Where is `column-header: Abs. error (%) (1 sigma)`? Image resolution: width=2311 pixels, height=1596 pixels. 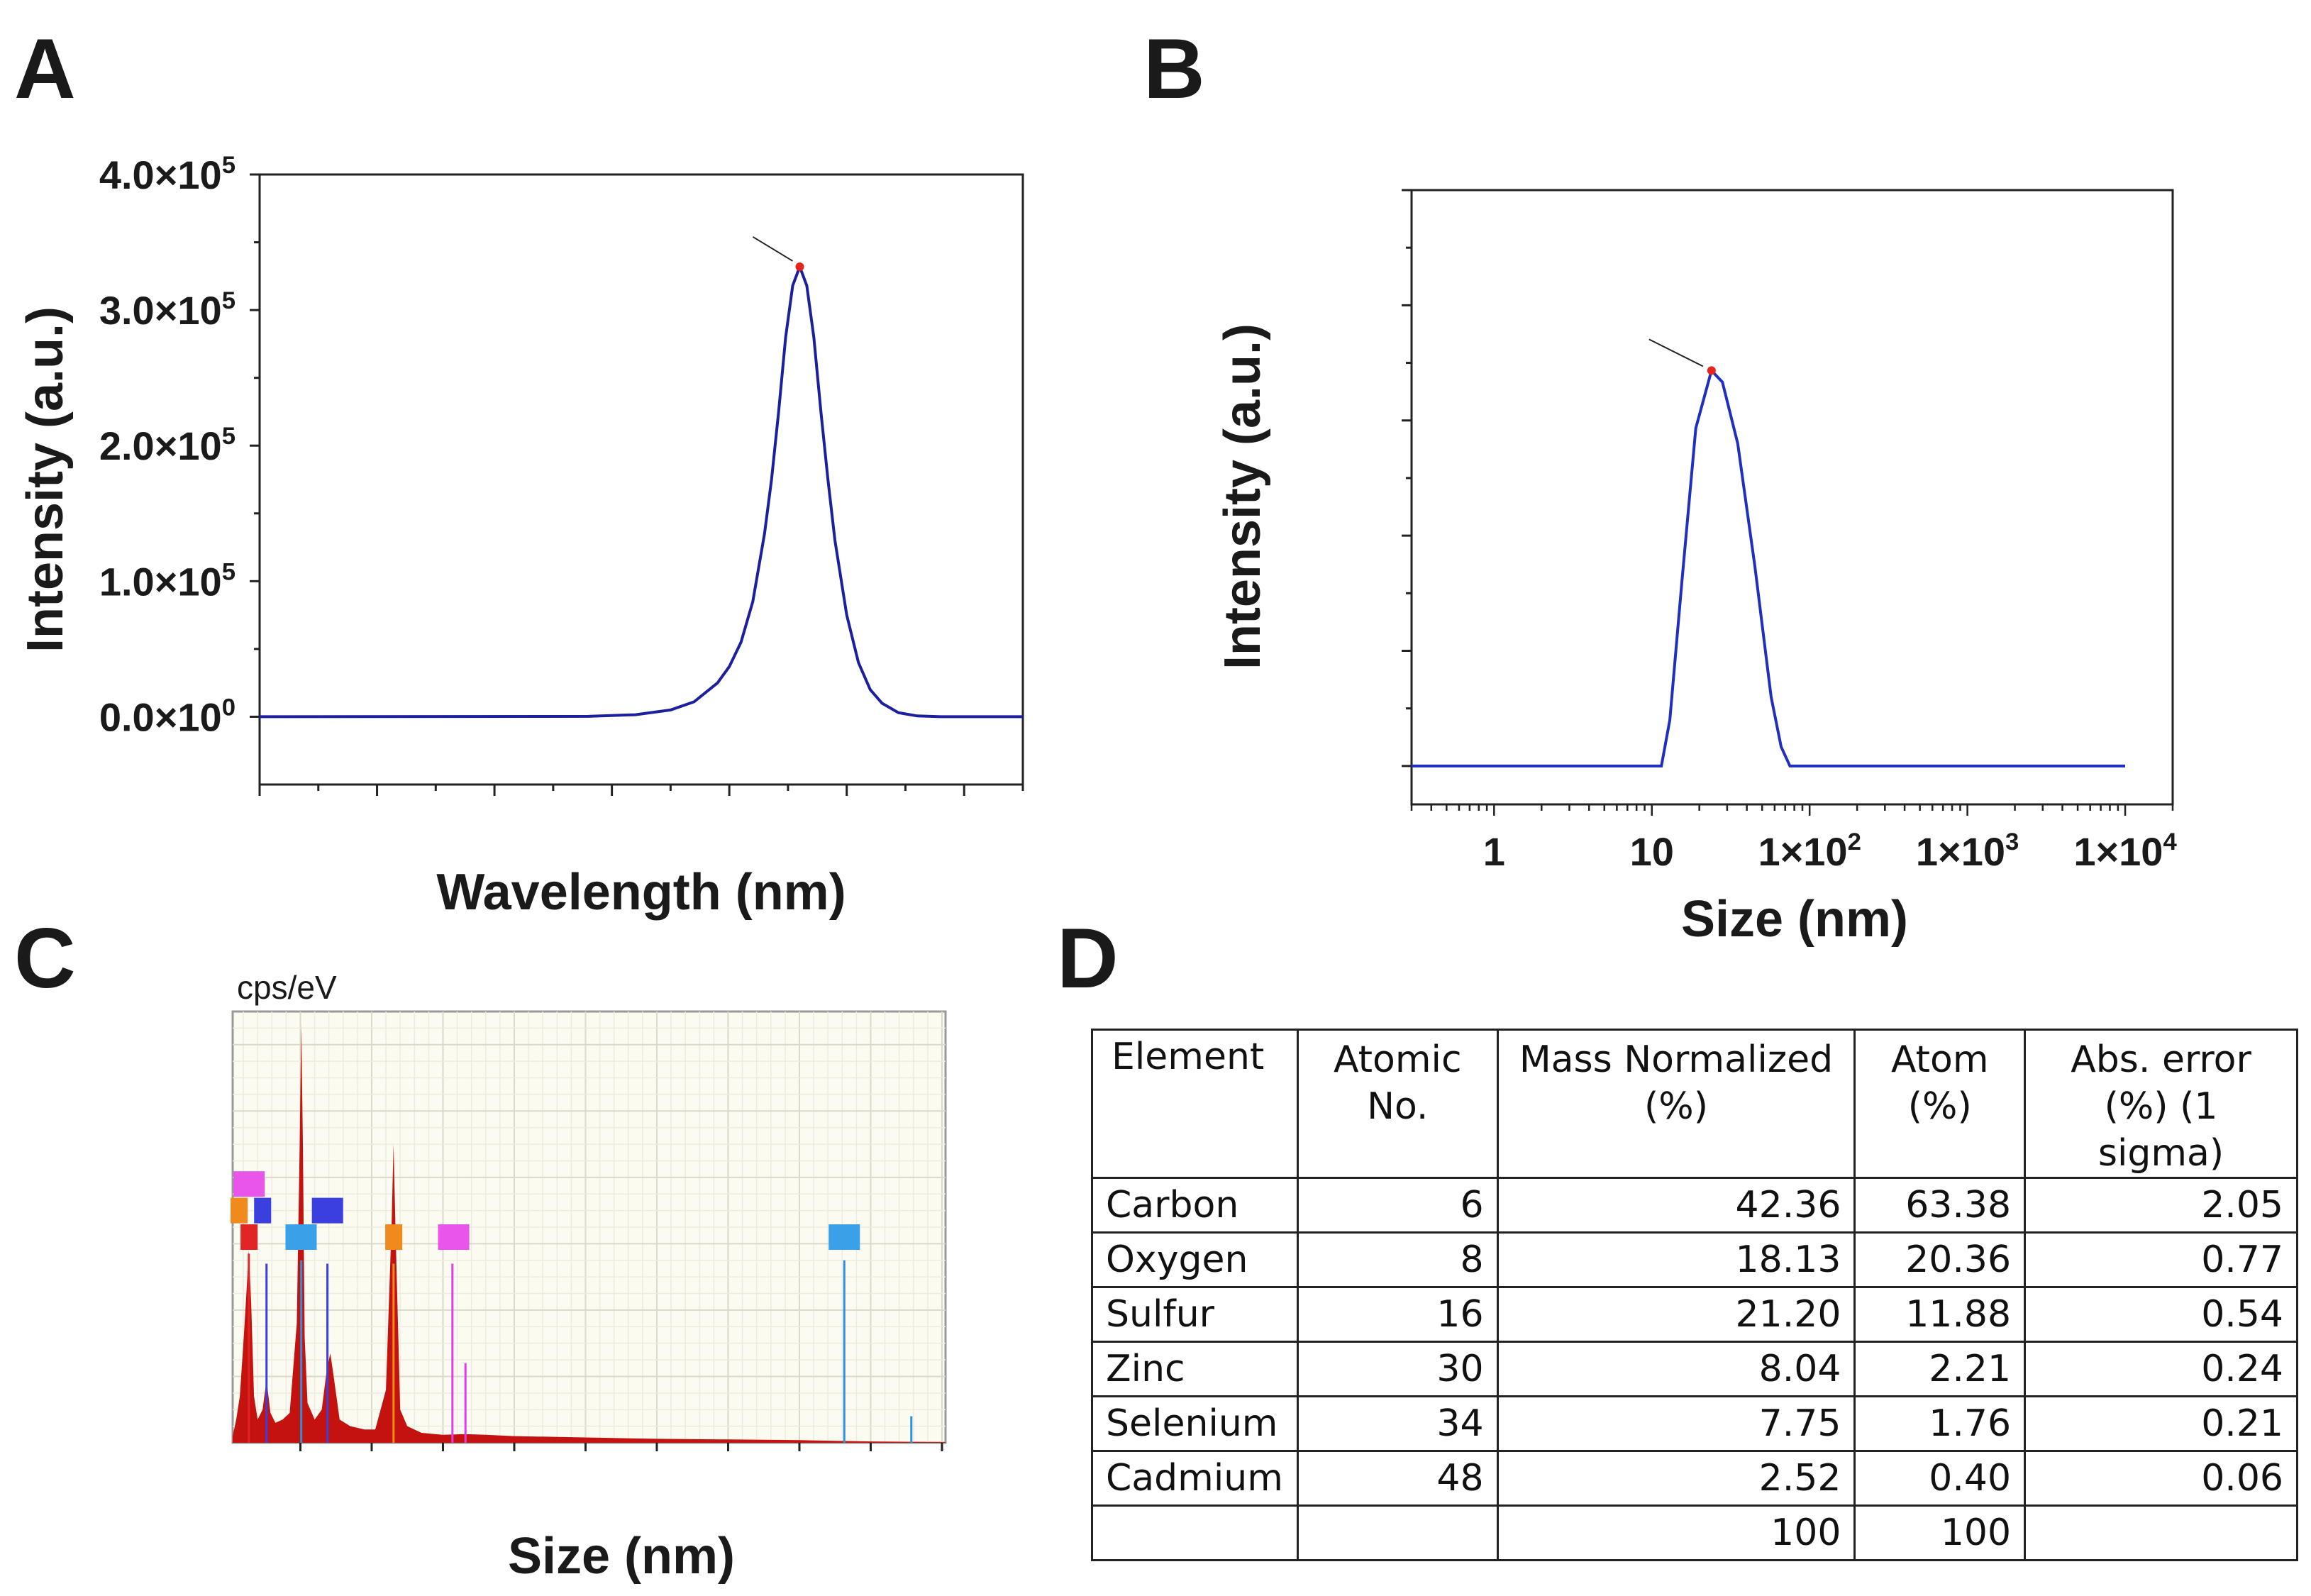 column-header: Abs. error (%) (1 sigma) is located at coordinates (2161, 1104).